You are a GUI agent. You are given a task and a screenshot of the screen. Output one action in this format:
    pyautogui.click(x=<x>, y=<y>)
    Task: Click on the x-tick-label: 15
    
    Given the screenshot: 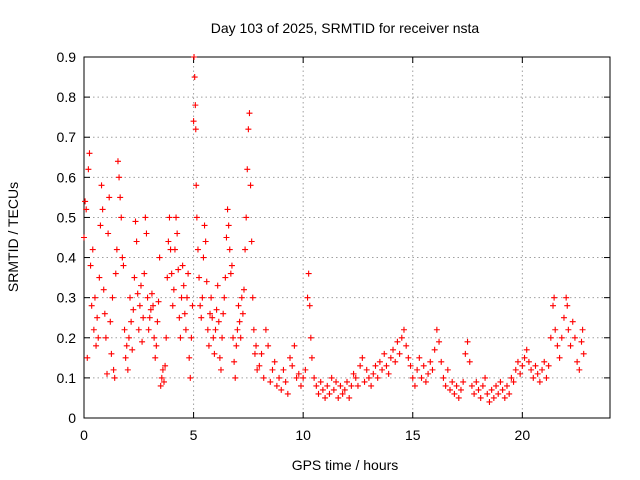 What is the action you would take?
    pyautogui.click(x=413, y=435)
    